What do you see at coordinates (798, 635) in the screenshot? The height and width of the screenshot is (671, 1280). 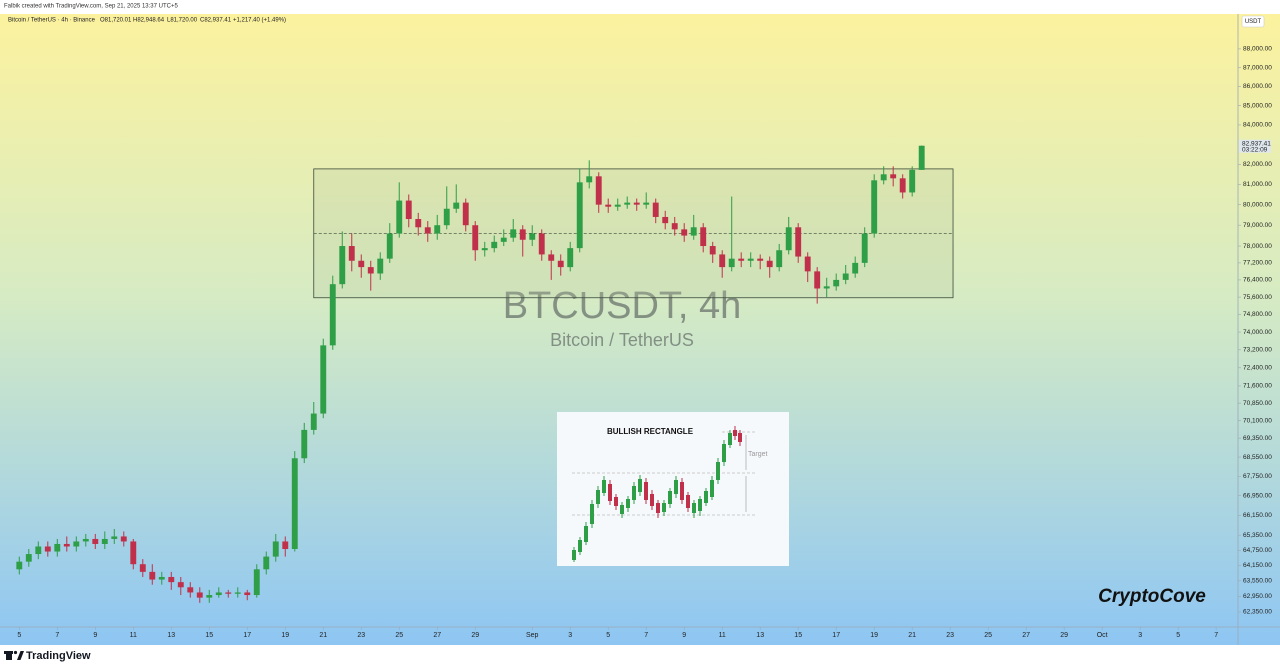 I see `x-tick-label: 15` at bounding box center [798, 635].